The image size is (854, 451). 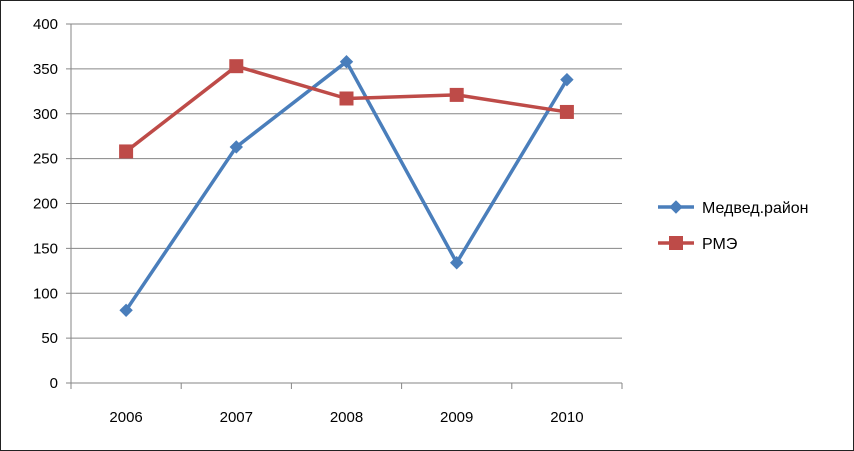 I want to click on y-tick-label: 50, so click(x=49, y=338).